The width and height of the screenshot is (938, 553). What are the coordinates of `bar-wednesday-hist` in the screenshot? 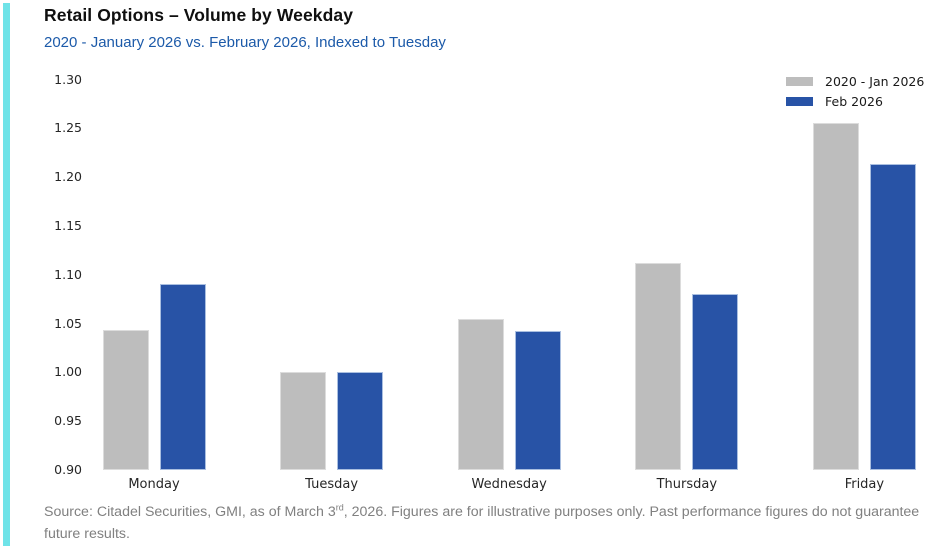 It's located at (480, 394).